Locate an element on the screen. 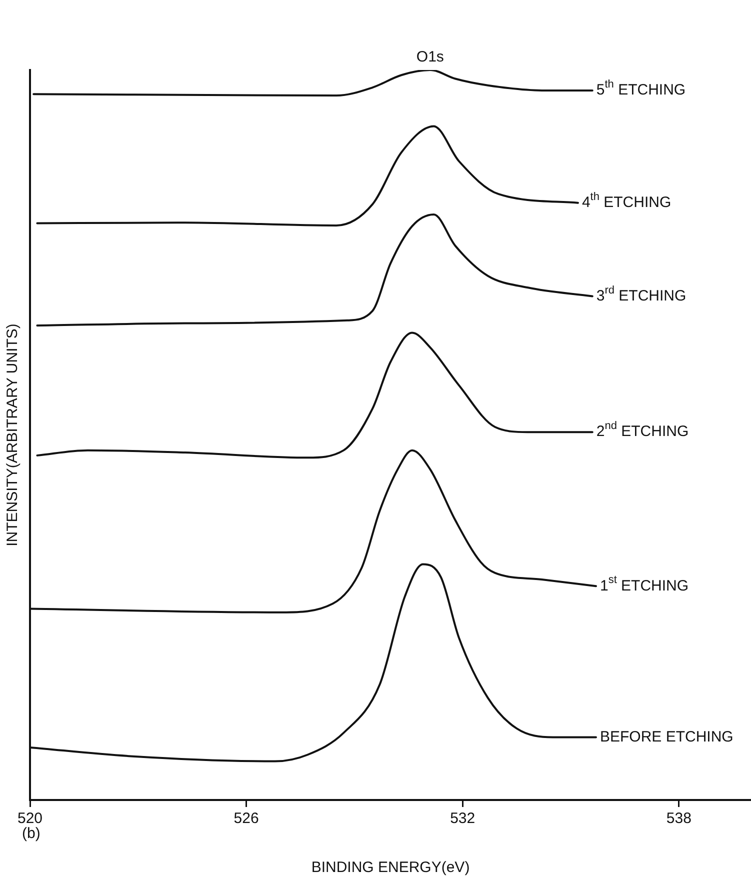 Image resolution: width=751 pixels, height=889 pixels. x-tick-label: 532 is located at coordinates (463, 819).